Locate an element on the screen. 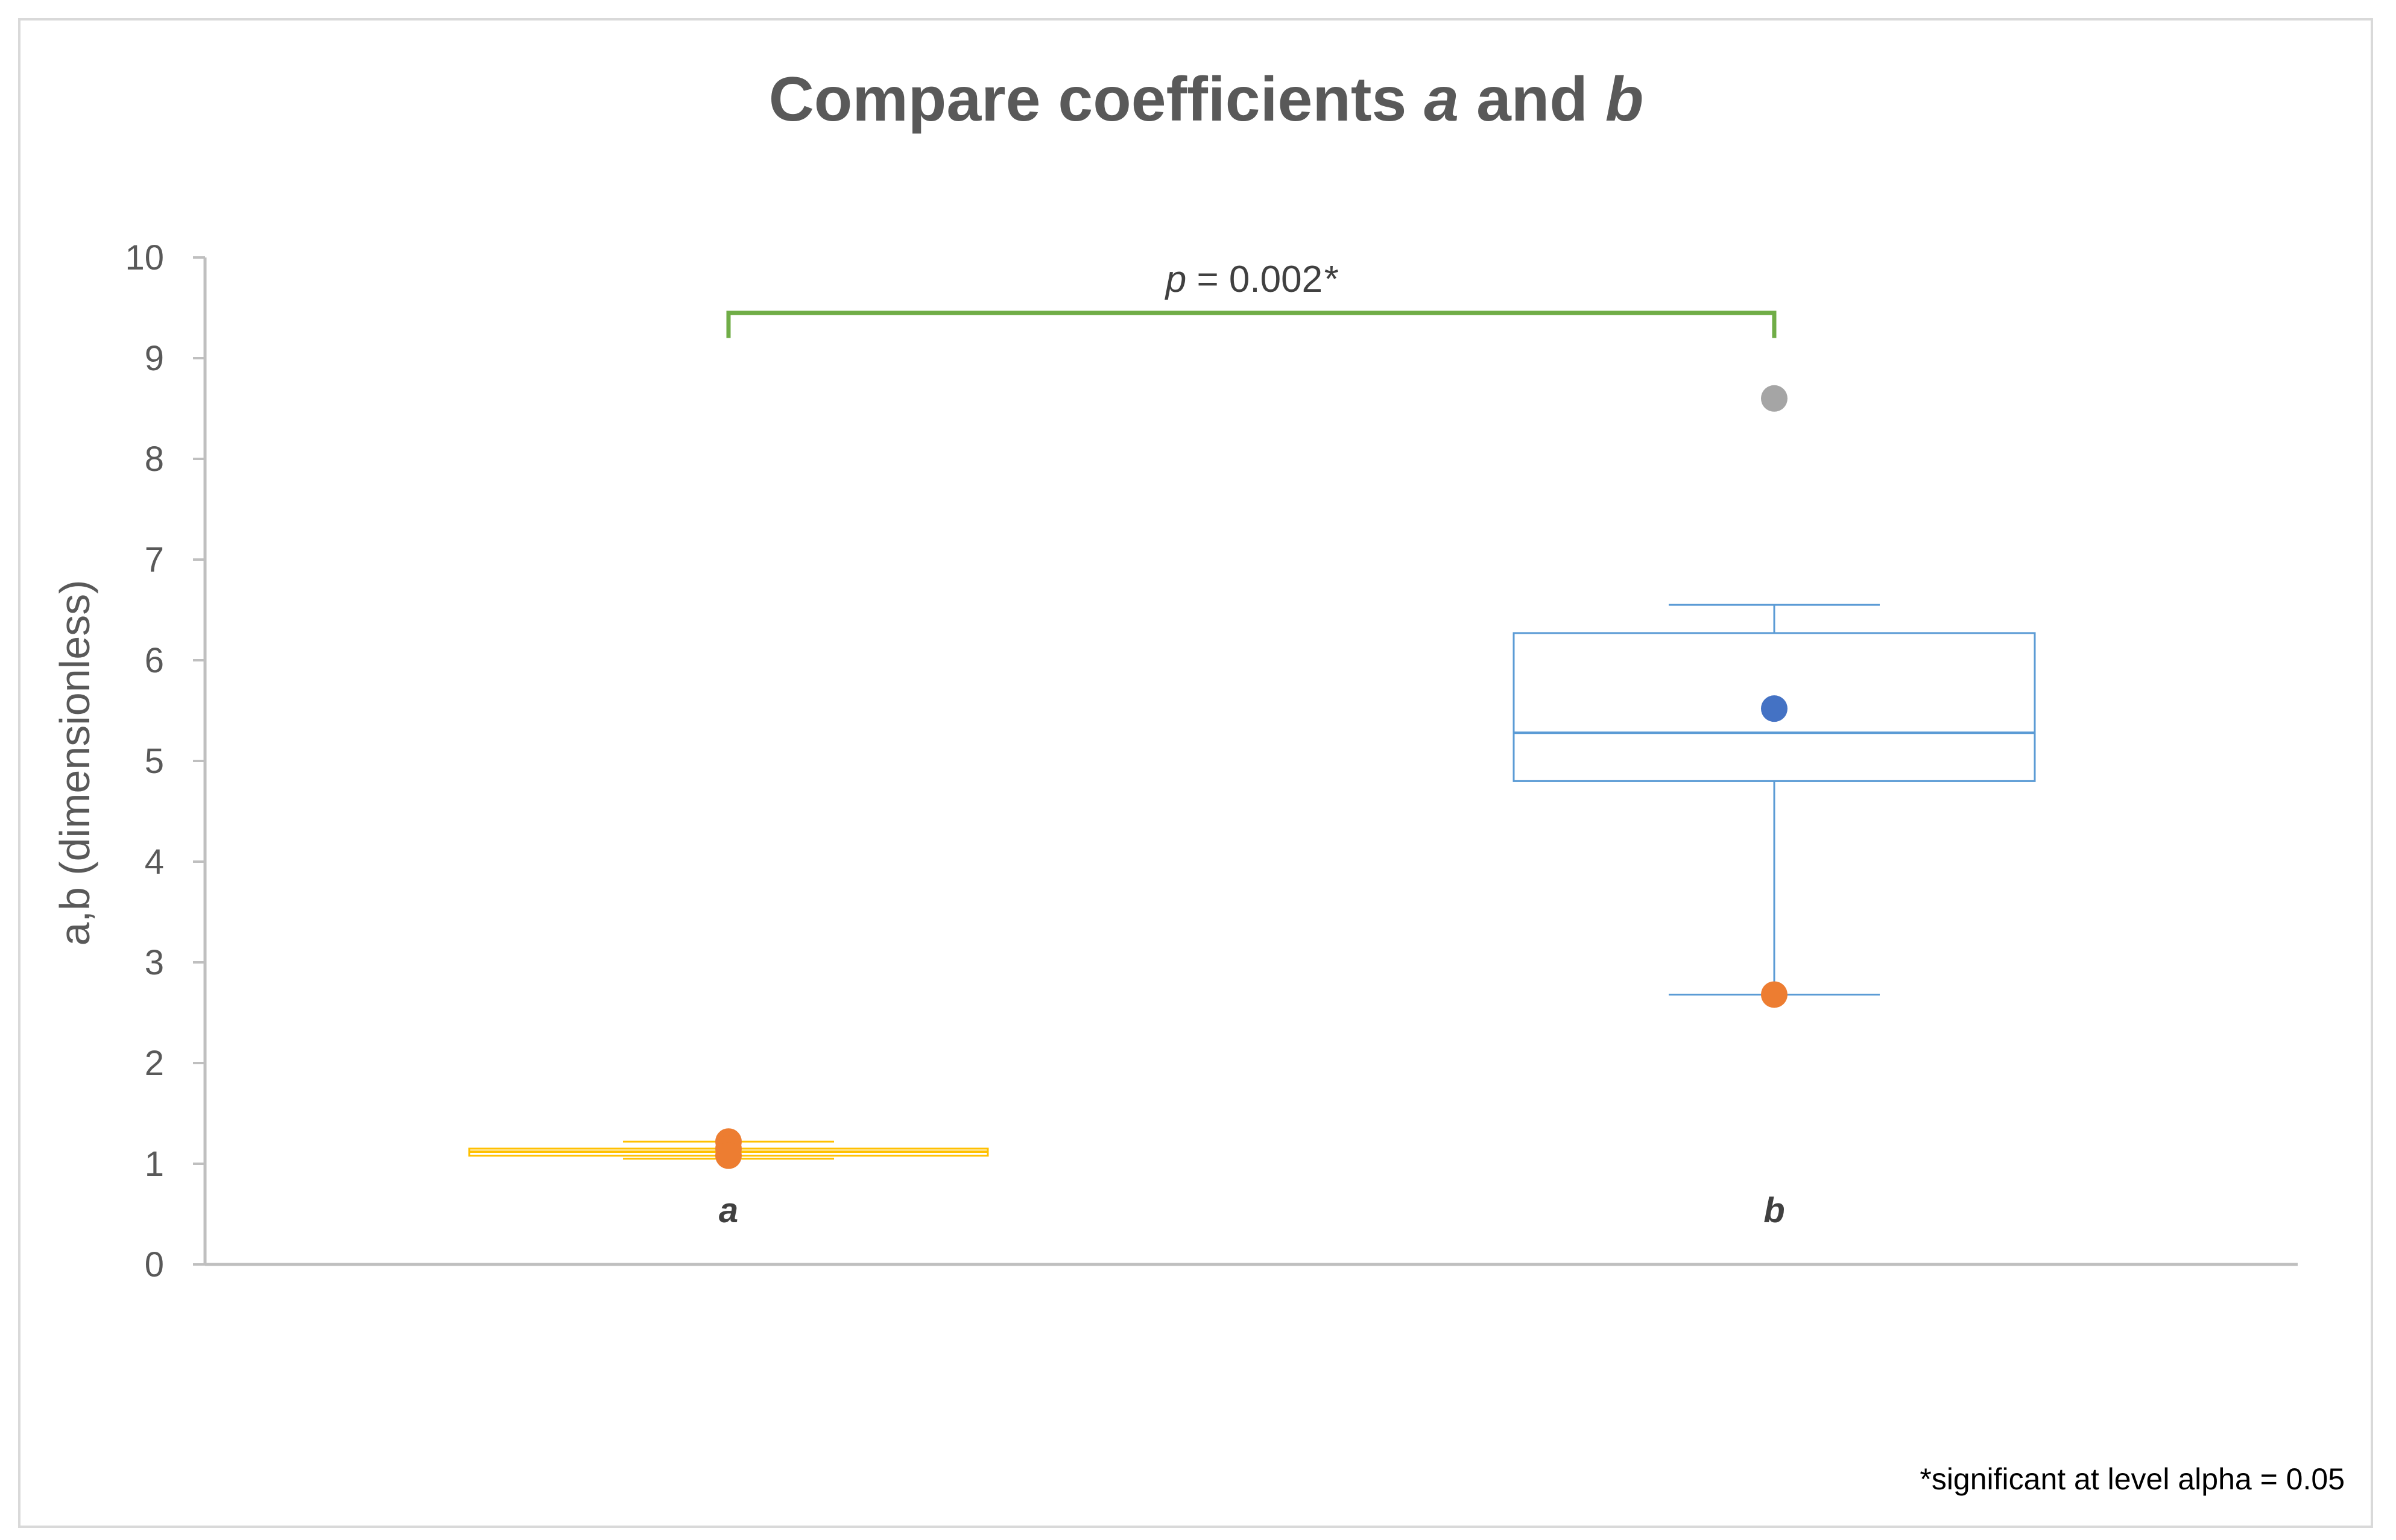  footnote: *significant at level alpha = 0.05 is located at coordinates (2132, 1479).